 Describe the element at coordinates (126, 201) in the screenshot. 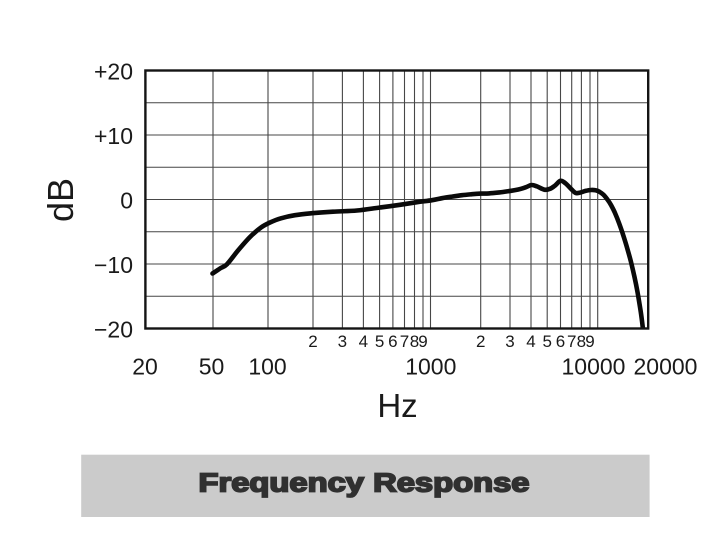

I see `svg-text: 0` at that location.